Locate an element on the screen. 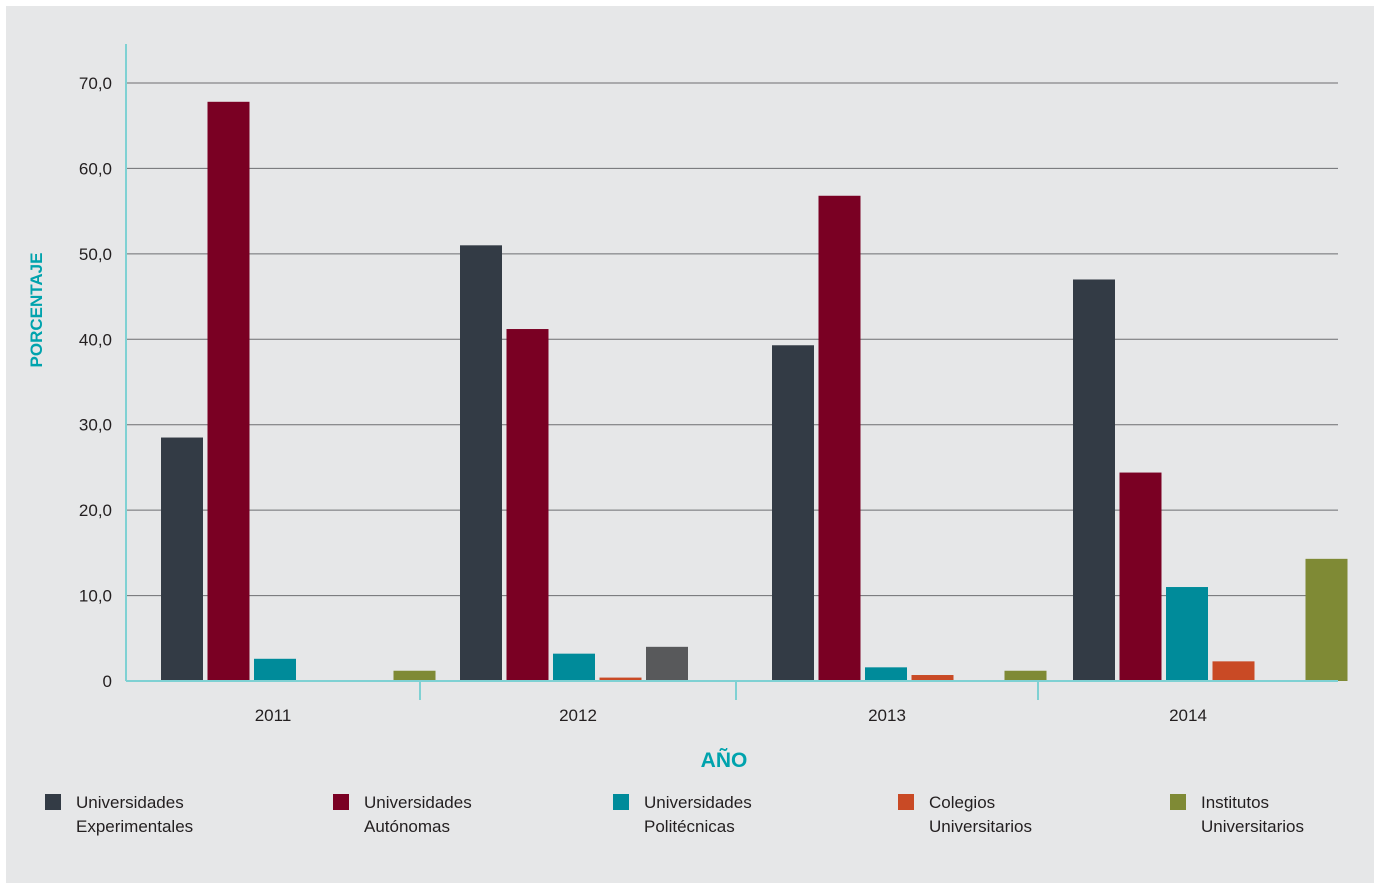 This screenshot has width=1380, height=889. y-tick-label: 70,0 is located at coordinates (95, 83).